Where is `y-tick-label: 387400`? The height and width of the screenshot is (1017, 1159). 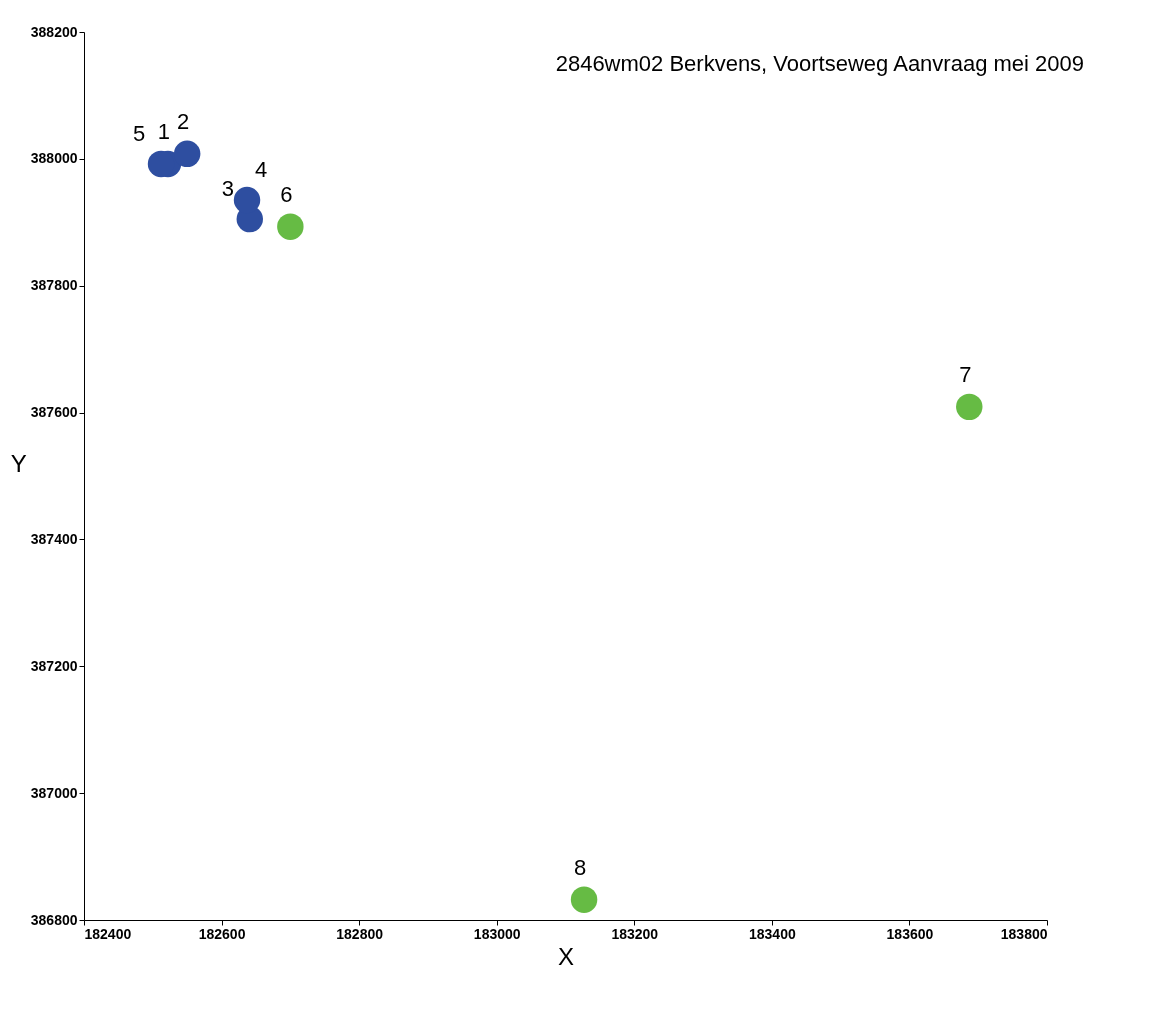
y-tick-label: 387400 is located at coordinates (54, 538).